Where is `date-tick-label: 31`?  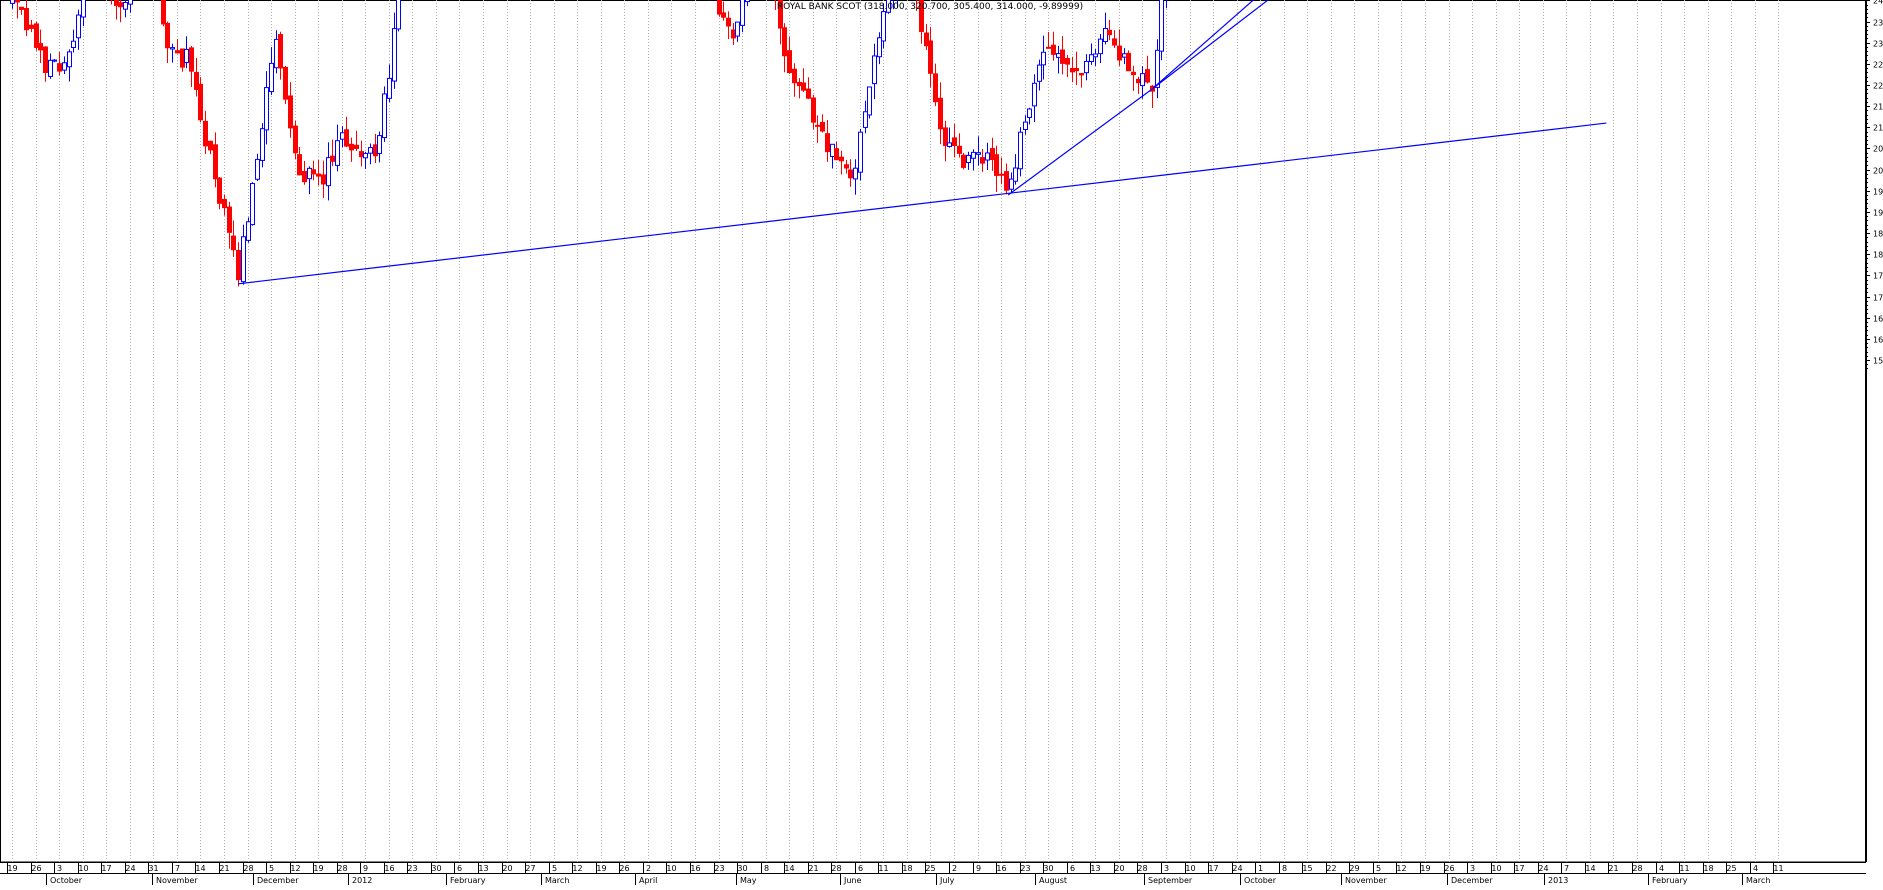
date-tick-label: 31 is located at coordinates (153, 868).